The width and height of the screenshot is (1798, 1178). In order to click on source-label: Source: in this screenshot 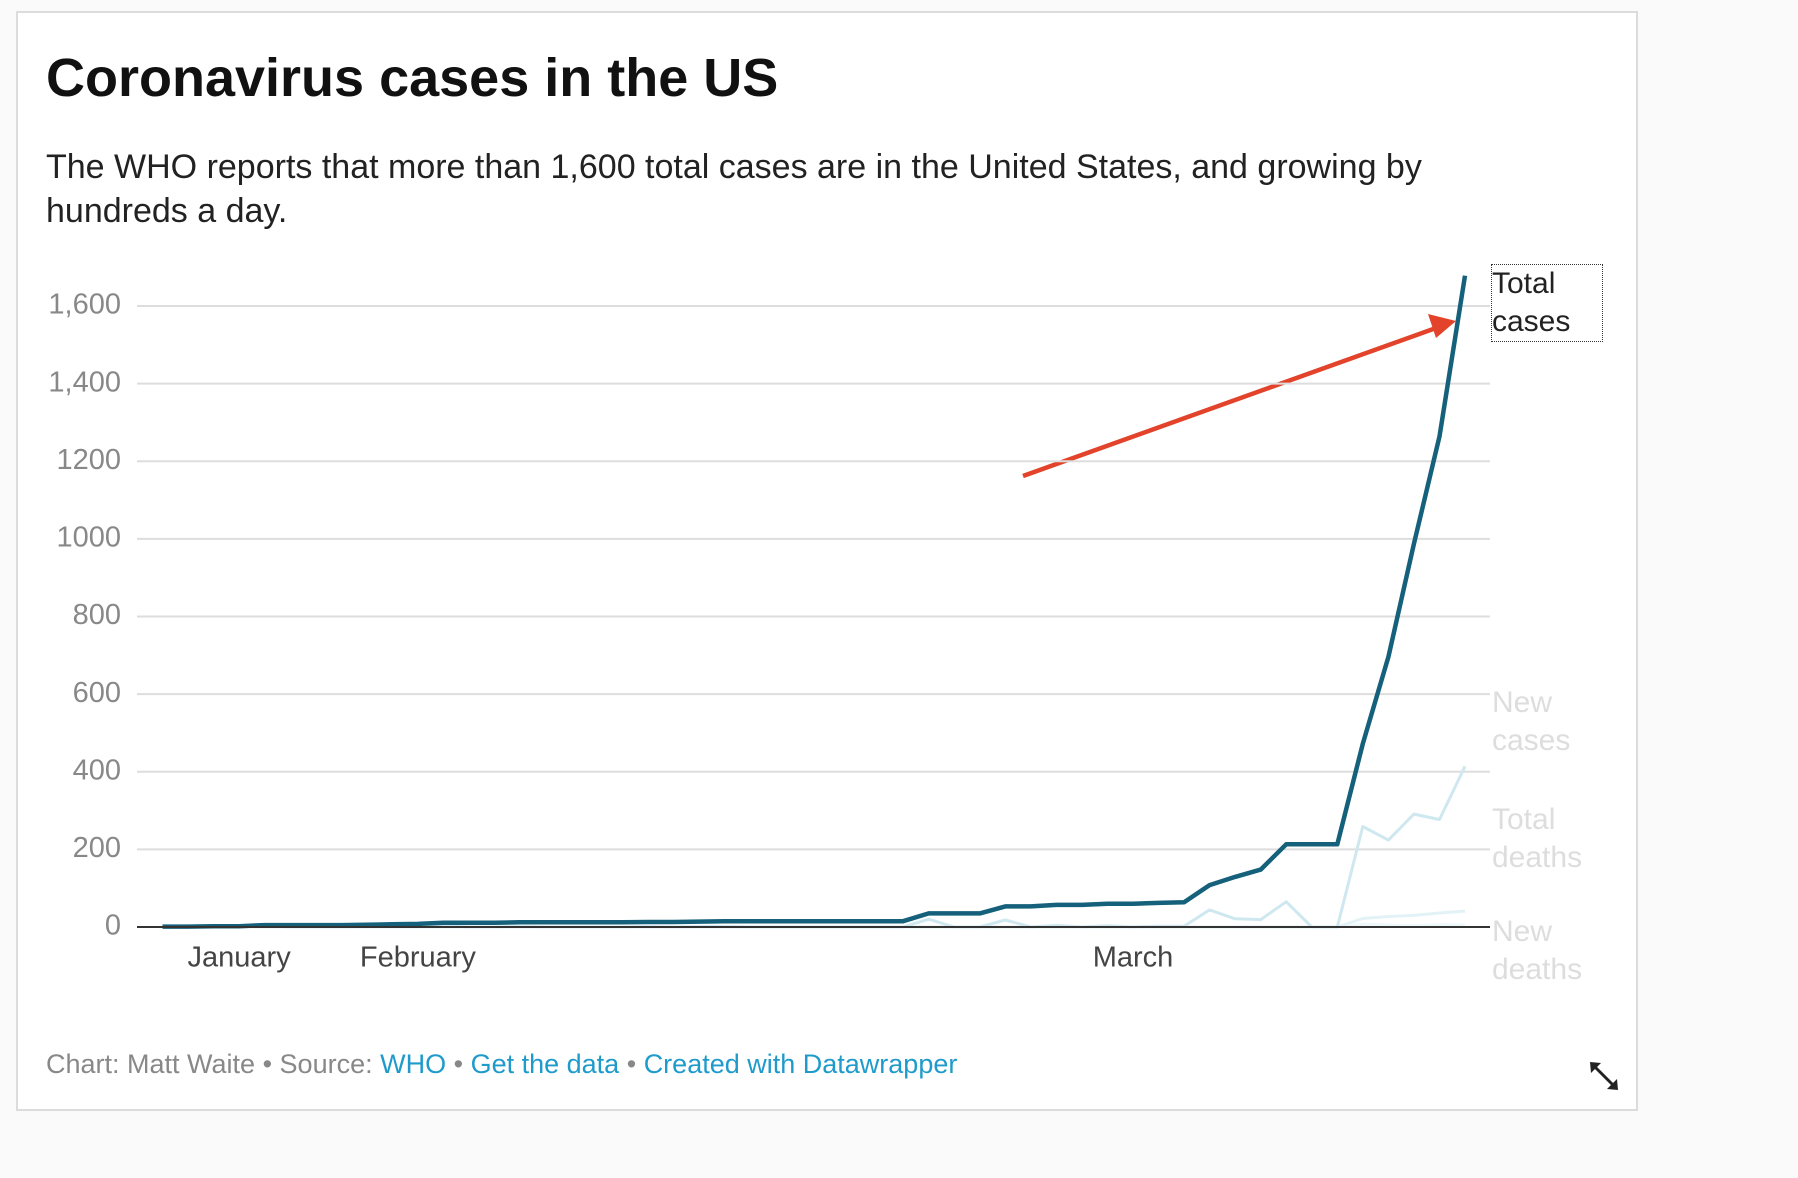, I will do `click(326, 1064)`.